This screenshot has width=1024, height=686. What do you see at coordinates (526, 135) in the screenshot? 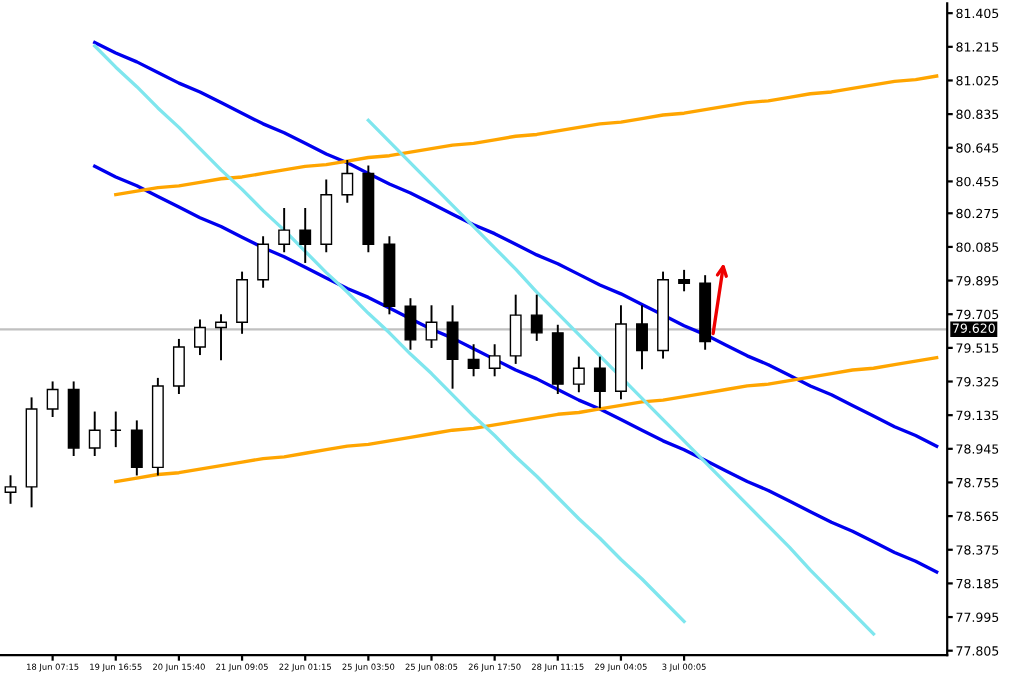
I see `line-series` at bounding box center [526, 135].